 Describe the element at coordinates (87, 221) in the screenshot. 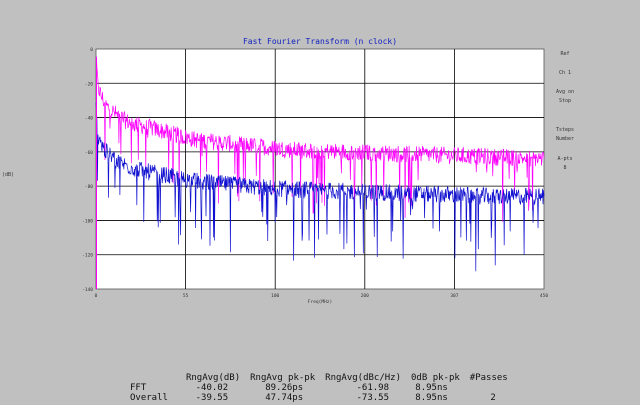

I see `y-tick-label: -100` at that location.